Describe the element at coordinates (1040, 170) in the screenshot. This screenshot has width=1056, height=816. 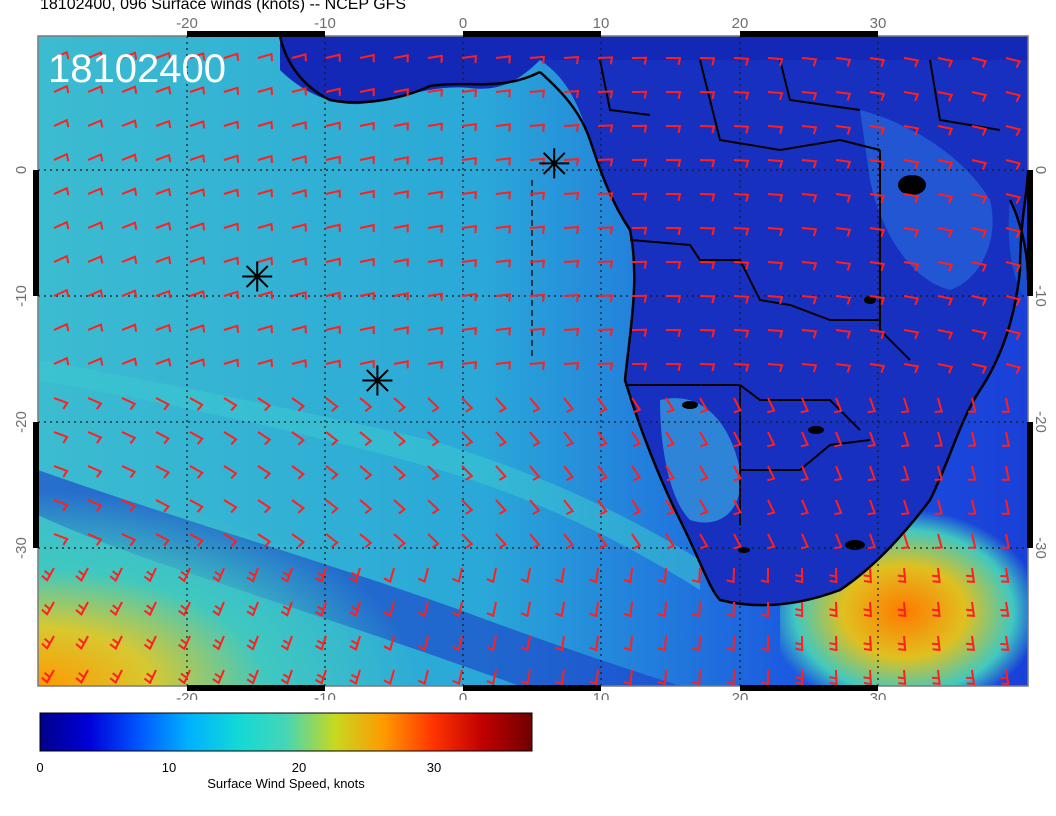
I see `lat-tick: 0` at that location.